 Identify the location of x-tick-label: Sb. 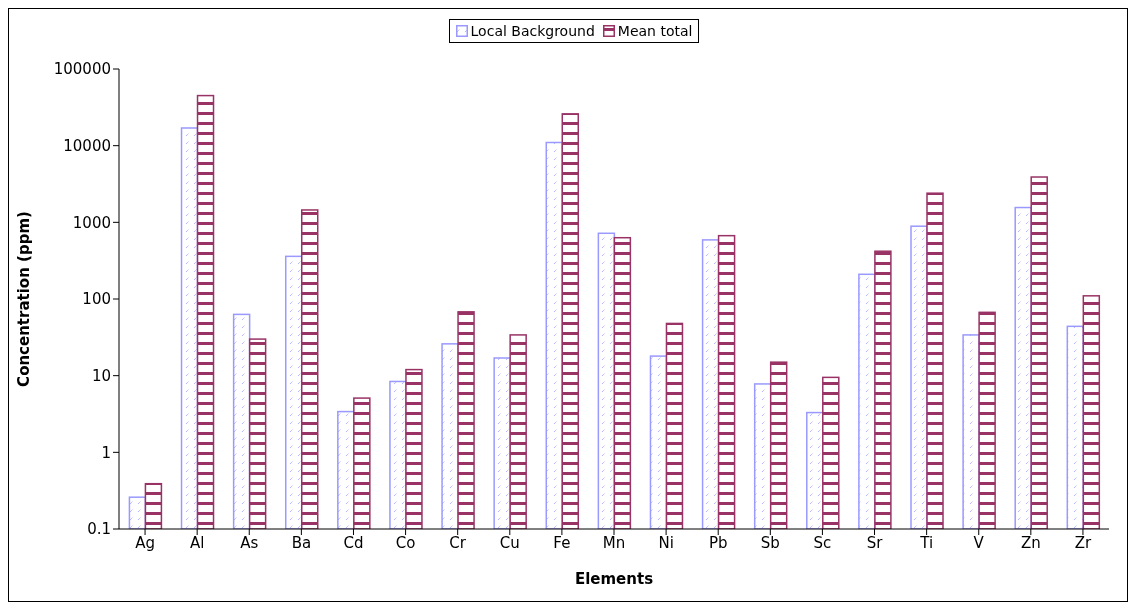
(770, 542).